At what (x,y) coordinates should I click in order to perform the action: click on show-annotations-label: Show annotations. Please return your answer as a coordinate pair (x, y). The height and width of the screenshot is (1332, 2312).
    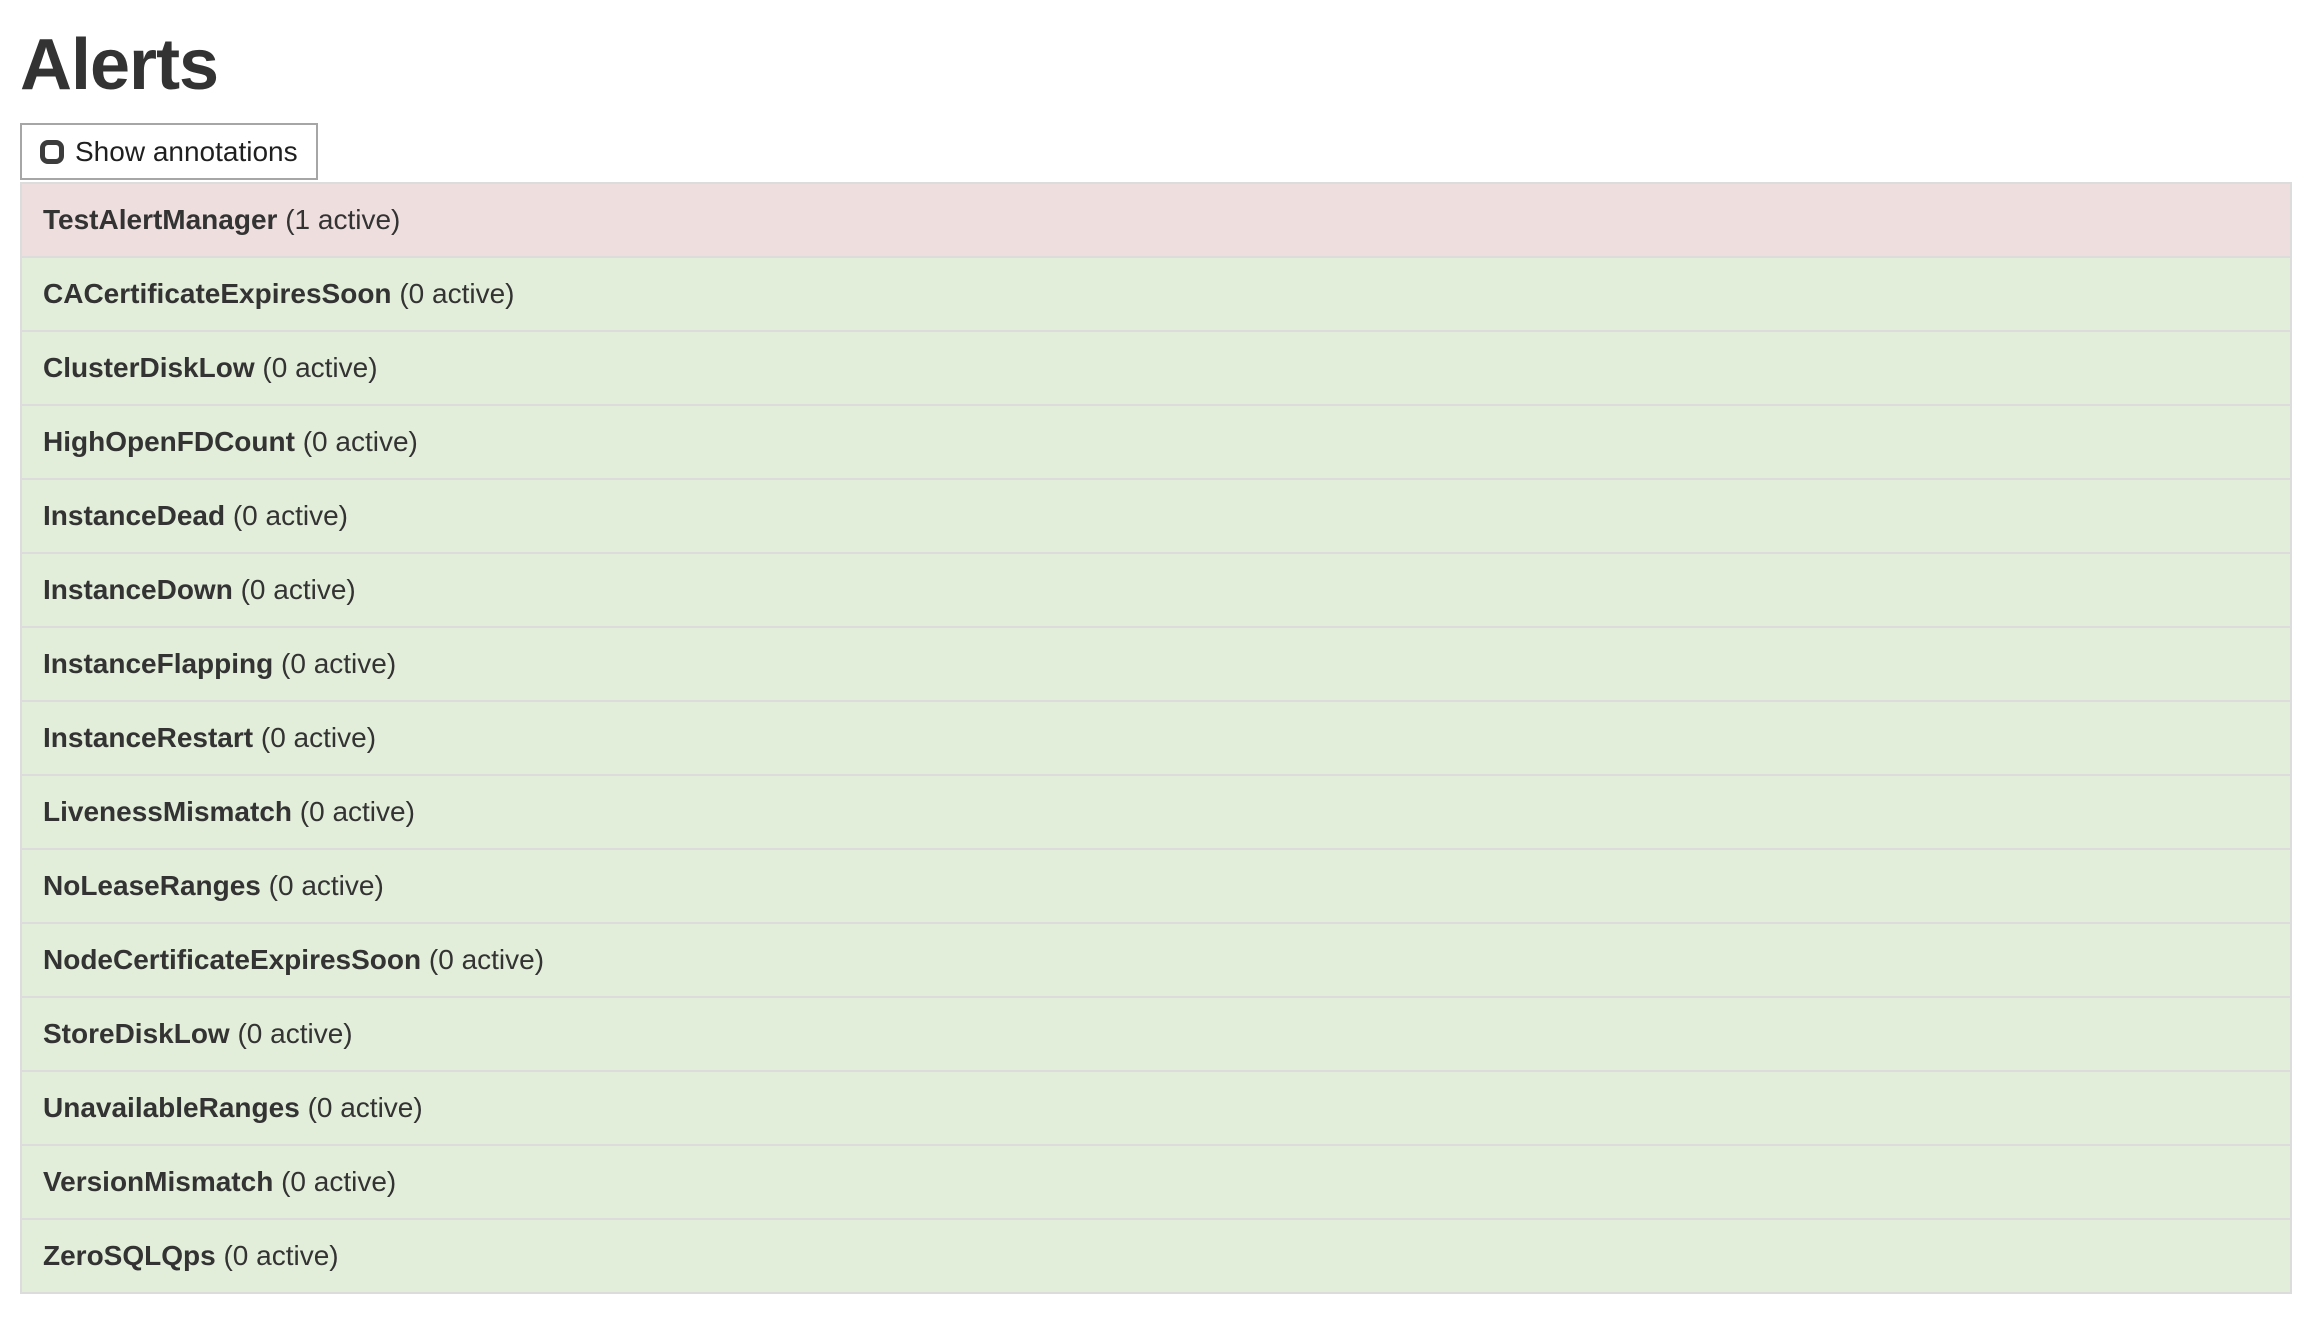
    Looking at the image, I should click on (186, 152).